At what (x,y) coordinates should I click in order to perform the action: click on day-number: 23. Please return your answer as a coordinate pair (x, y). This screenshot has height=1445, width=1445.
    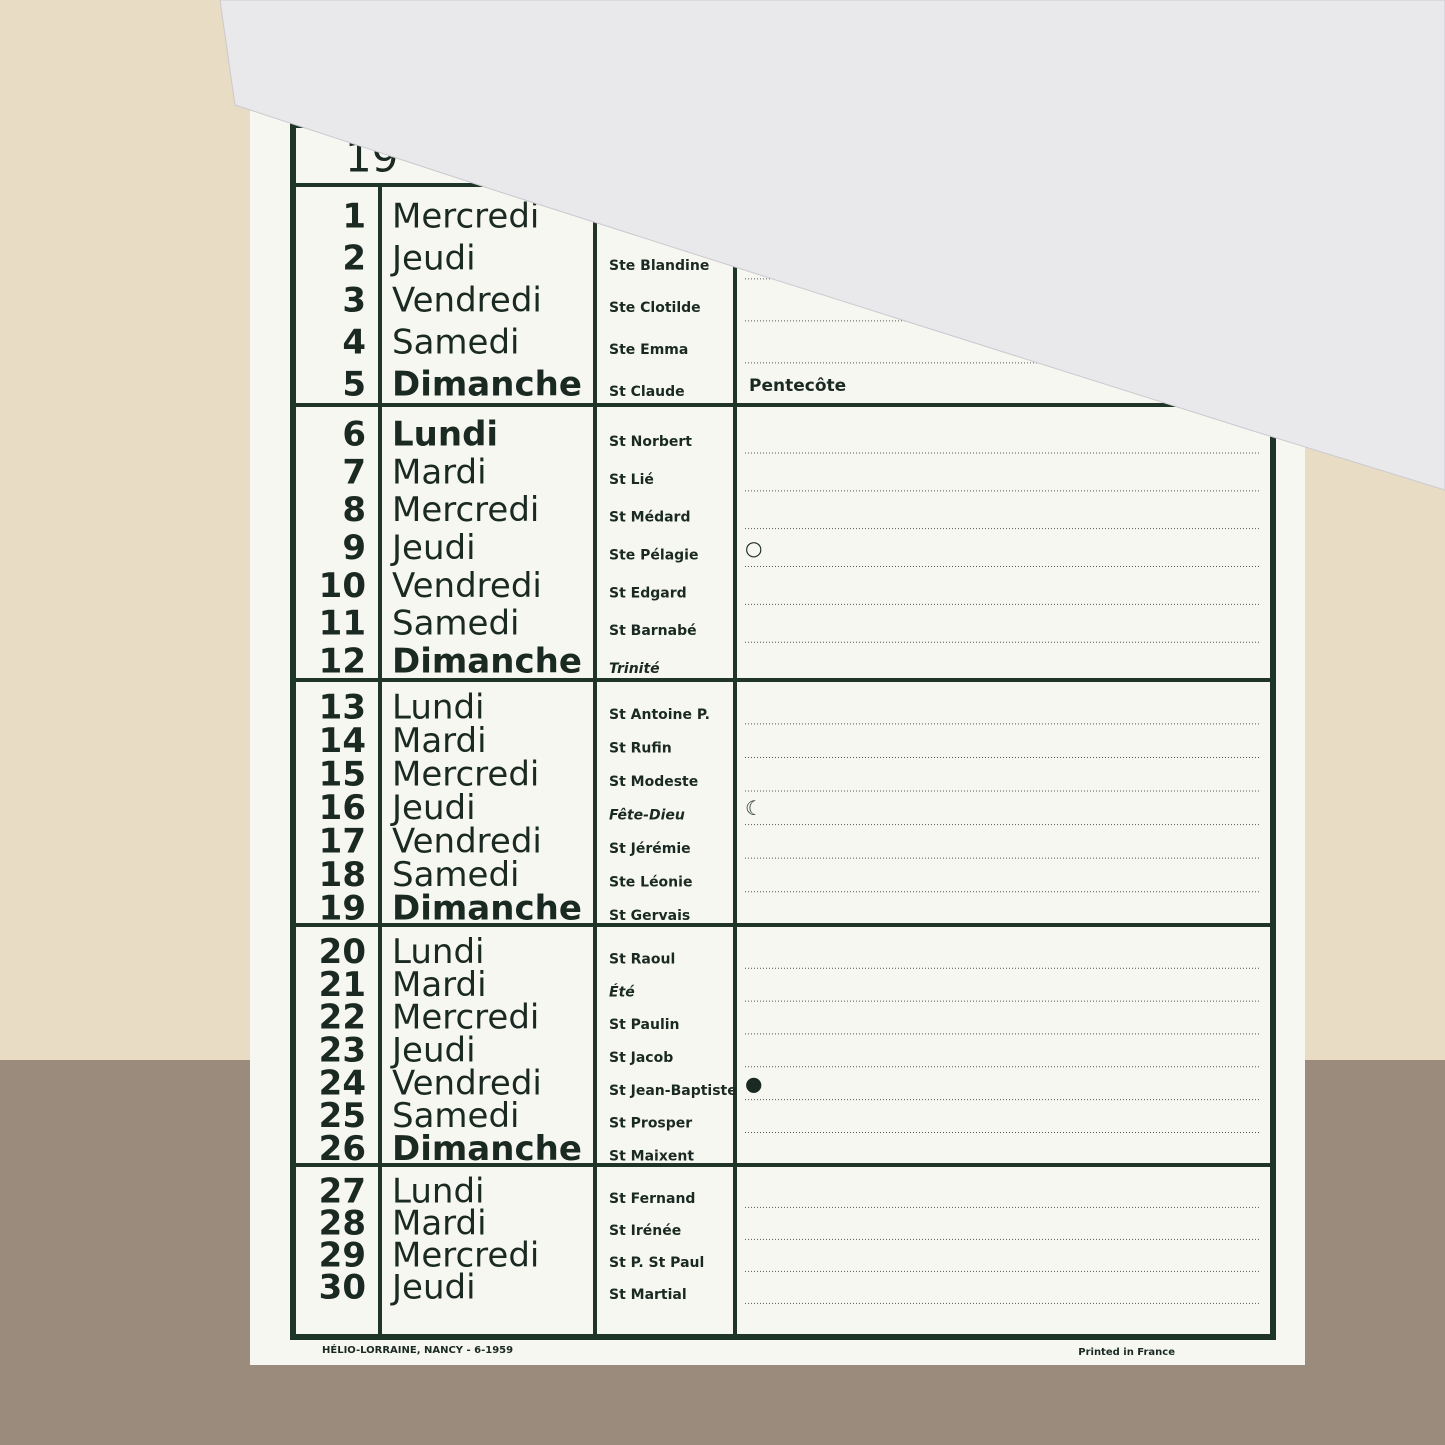
    Looking at the image, I should click on (342, 1051).